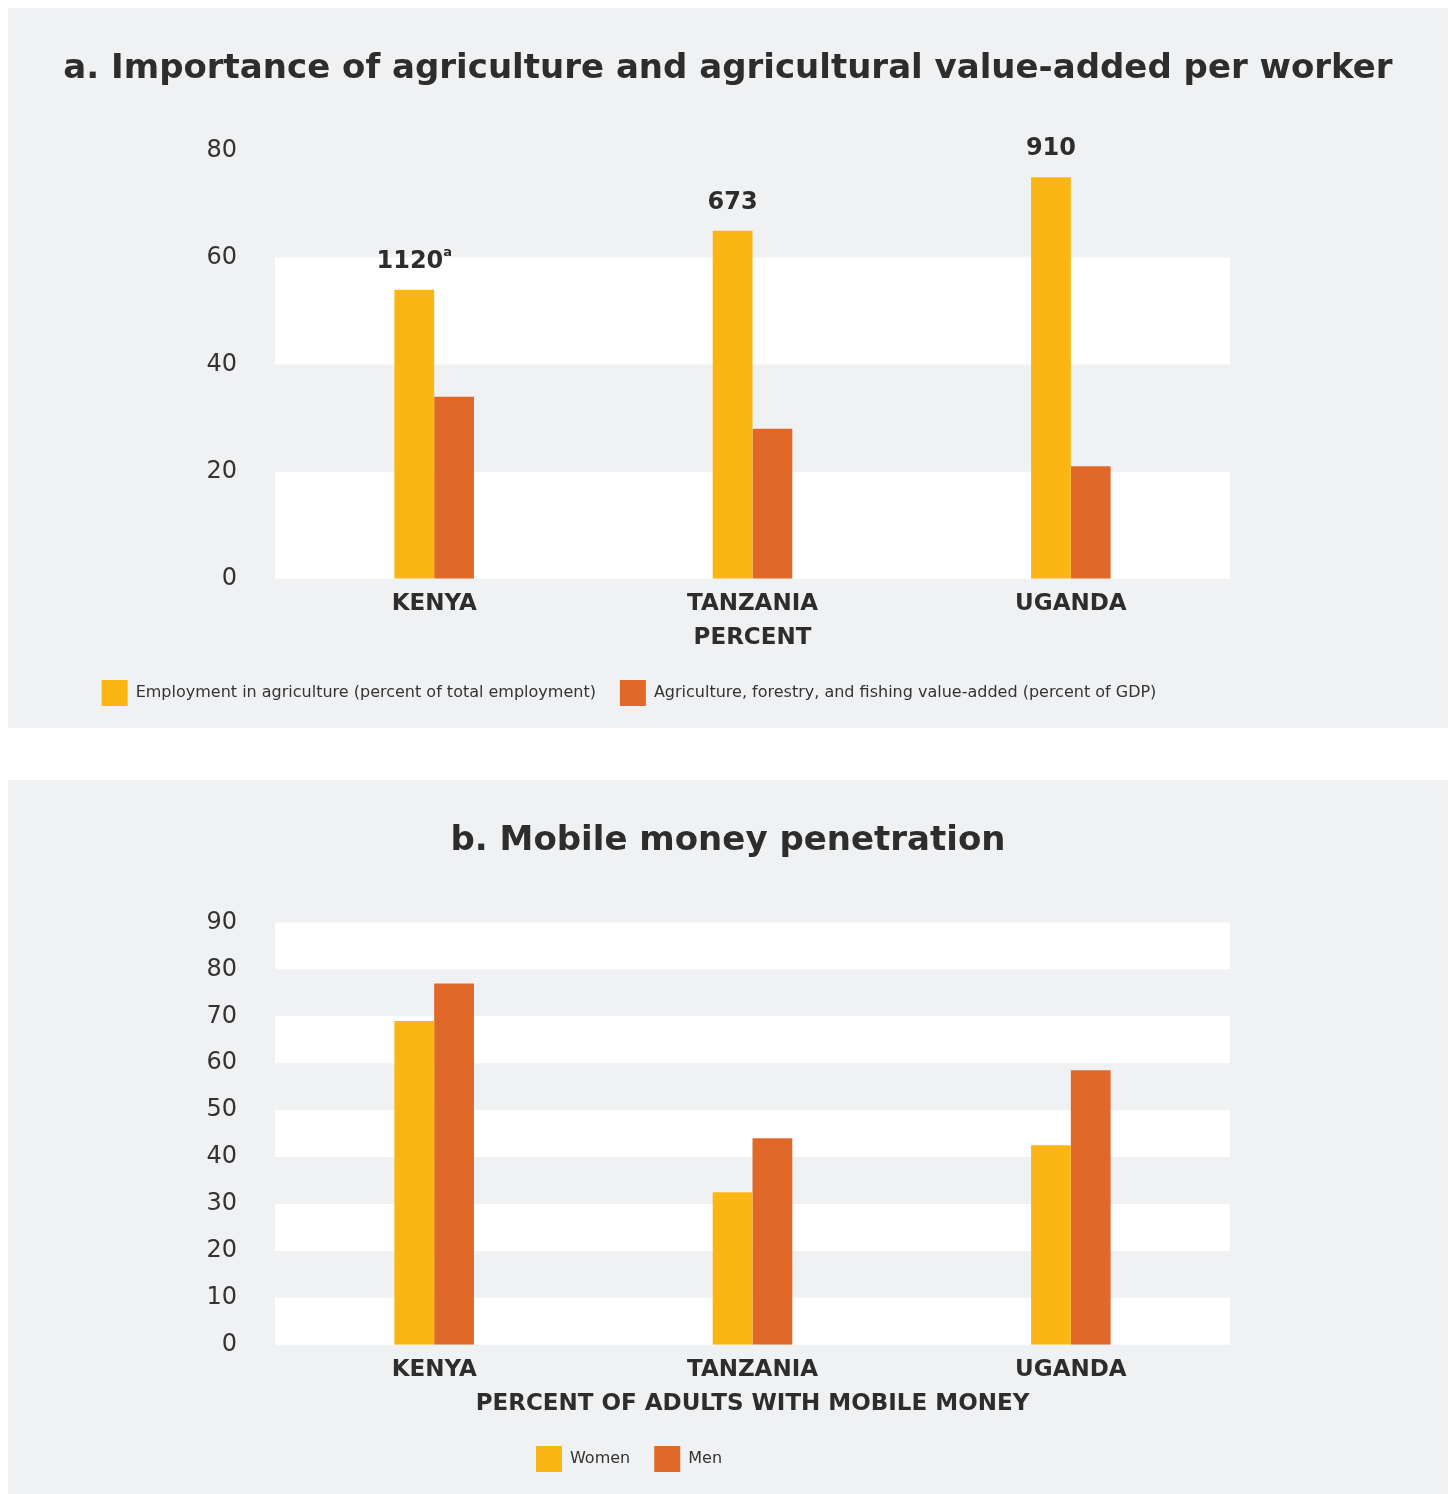  Describe the element at coordinates (728, 838) in the screenshot. I see `chart-title: b. Mobile money penetration` at that location.